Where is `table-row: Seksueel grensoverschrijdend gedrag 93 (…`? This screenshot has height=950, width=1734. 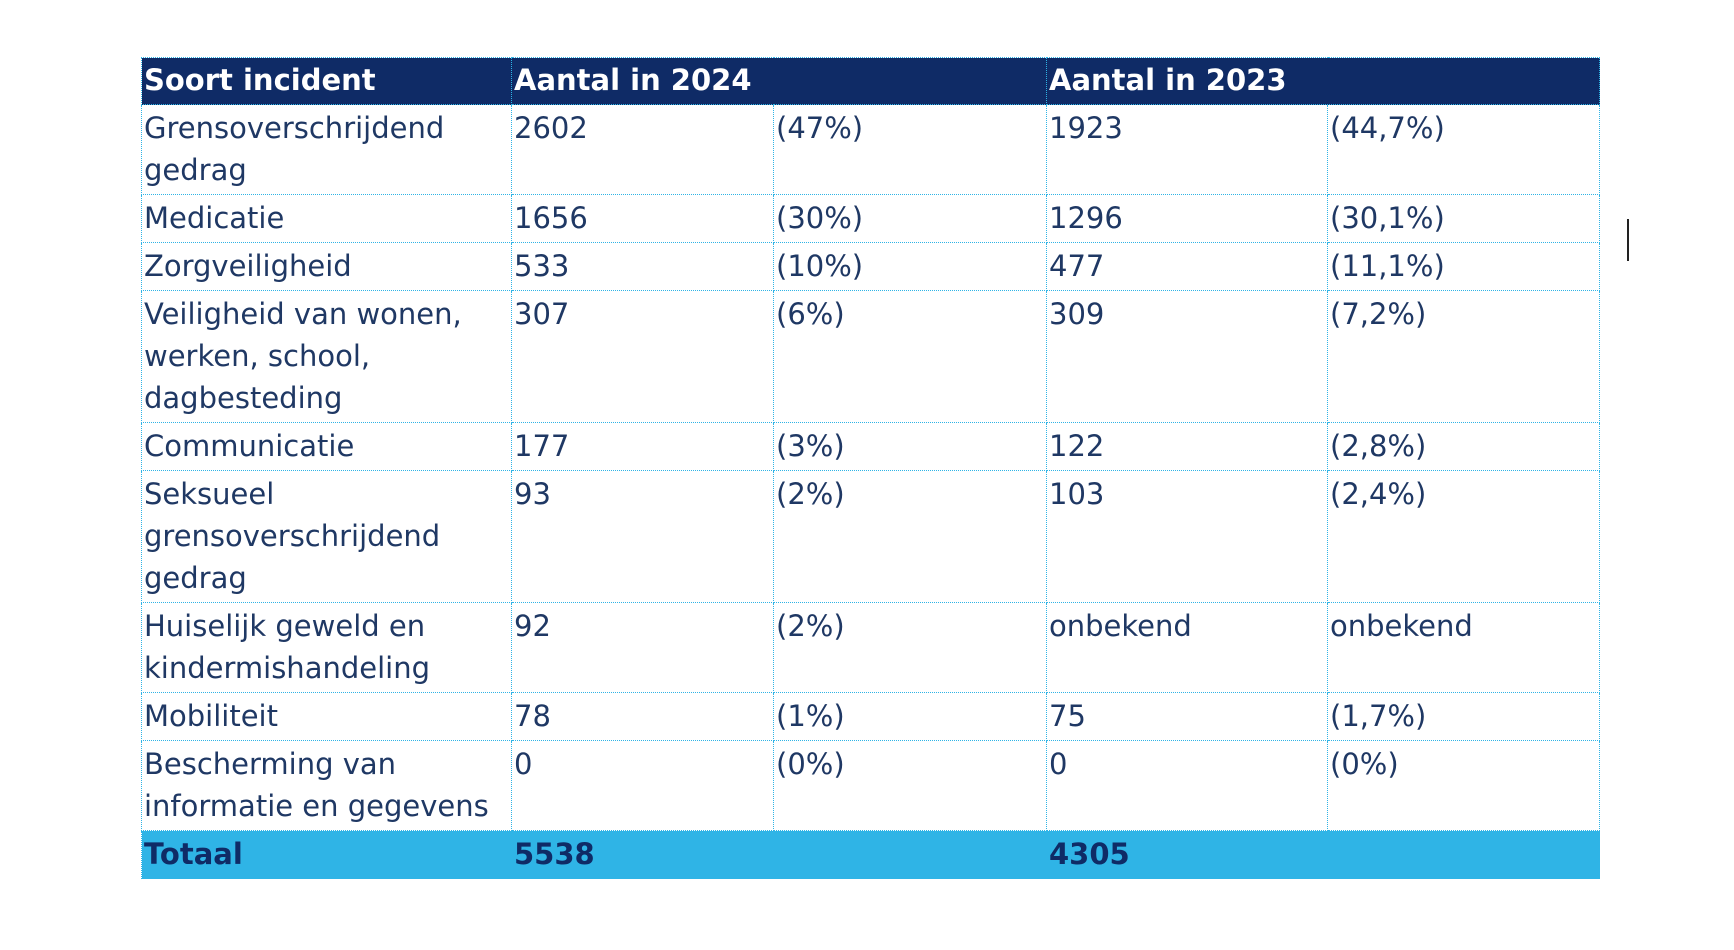 table-row: Seksueel grensoverschrijdend gedrag 93 (… is located at coordinates (870, 536).